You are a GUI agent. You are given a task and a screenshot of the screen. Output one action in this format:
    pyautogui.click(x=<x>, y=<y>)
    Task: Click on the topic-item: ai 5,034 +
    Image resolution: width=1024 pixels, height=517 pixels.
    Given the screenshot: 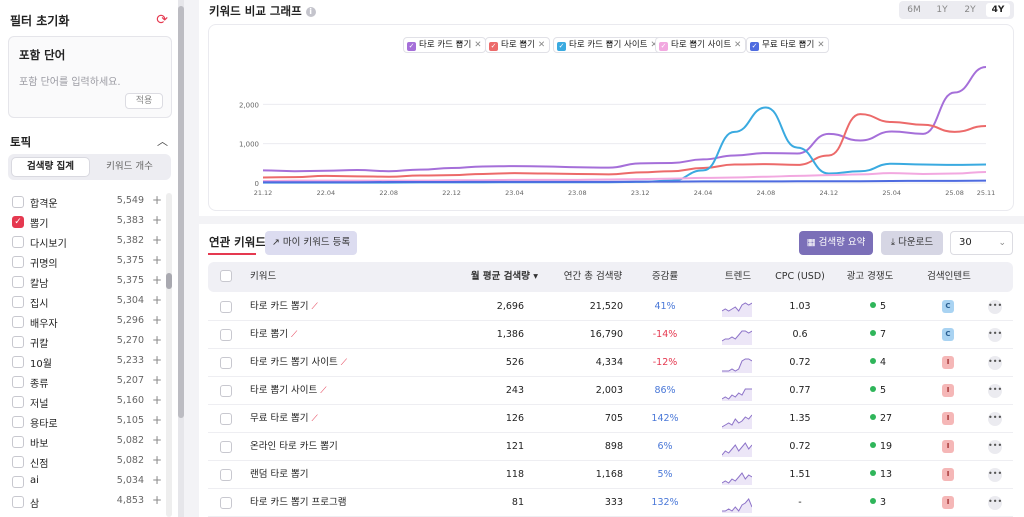 What is the action you would take?
    pyautogui.click(x=89, y=483)
    